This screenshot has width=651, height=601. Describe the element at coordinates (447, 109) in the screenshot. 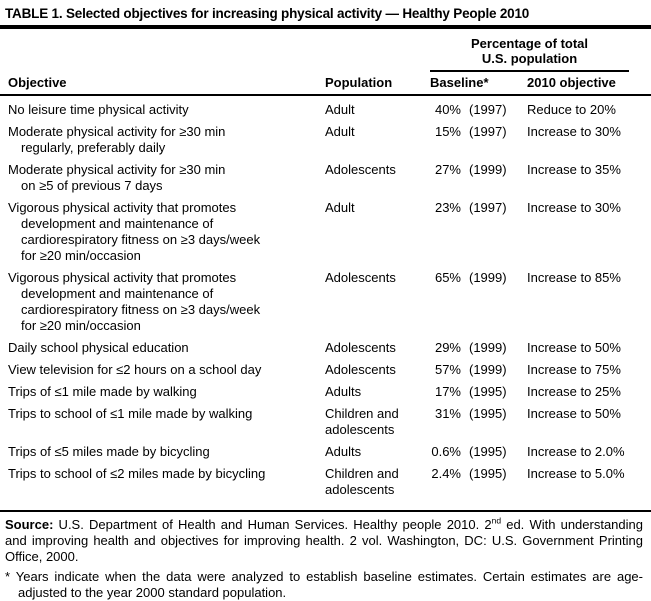

I see `baseline-value: 40%` at that location.